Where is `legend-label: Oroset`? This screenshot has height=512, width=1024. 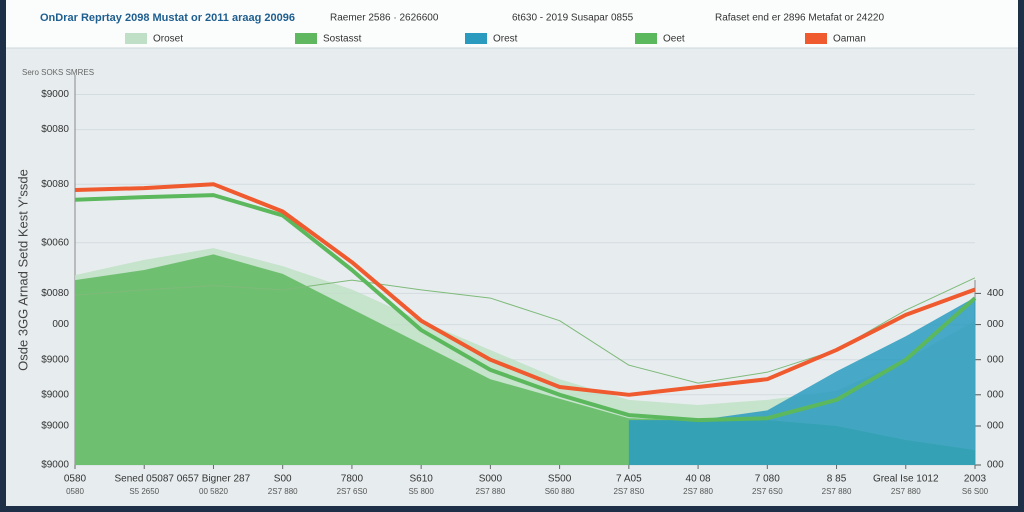
legend-label: Oroset is located at coordinates (168, 39).